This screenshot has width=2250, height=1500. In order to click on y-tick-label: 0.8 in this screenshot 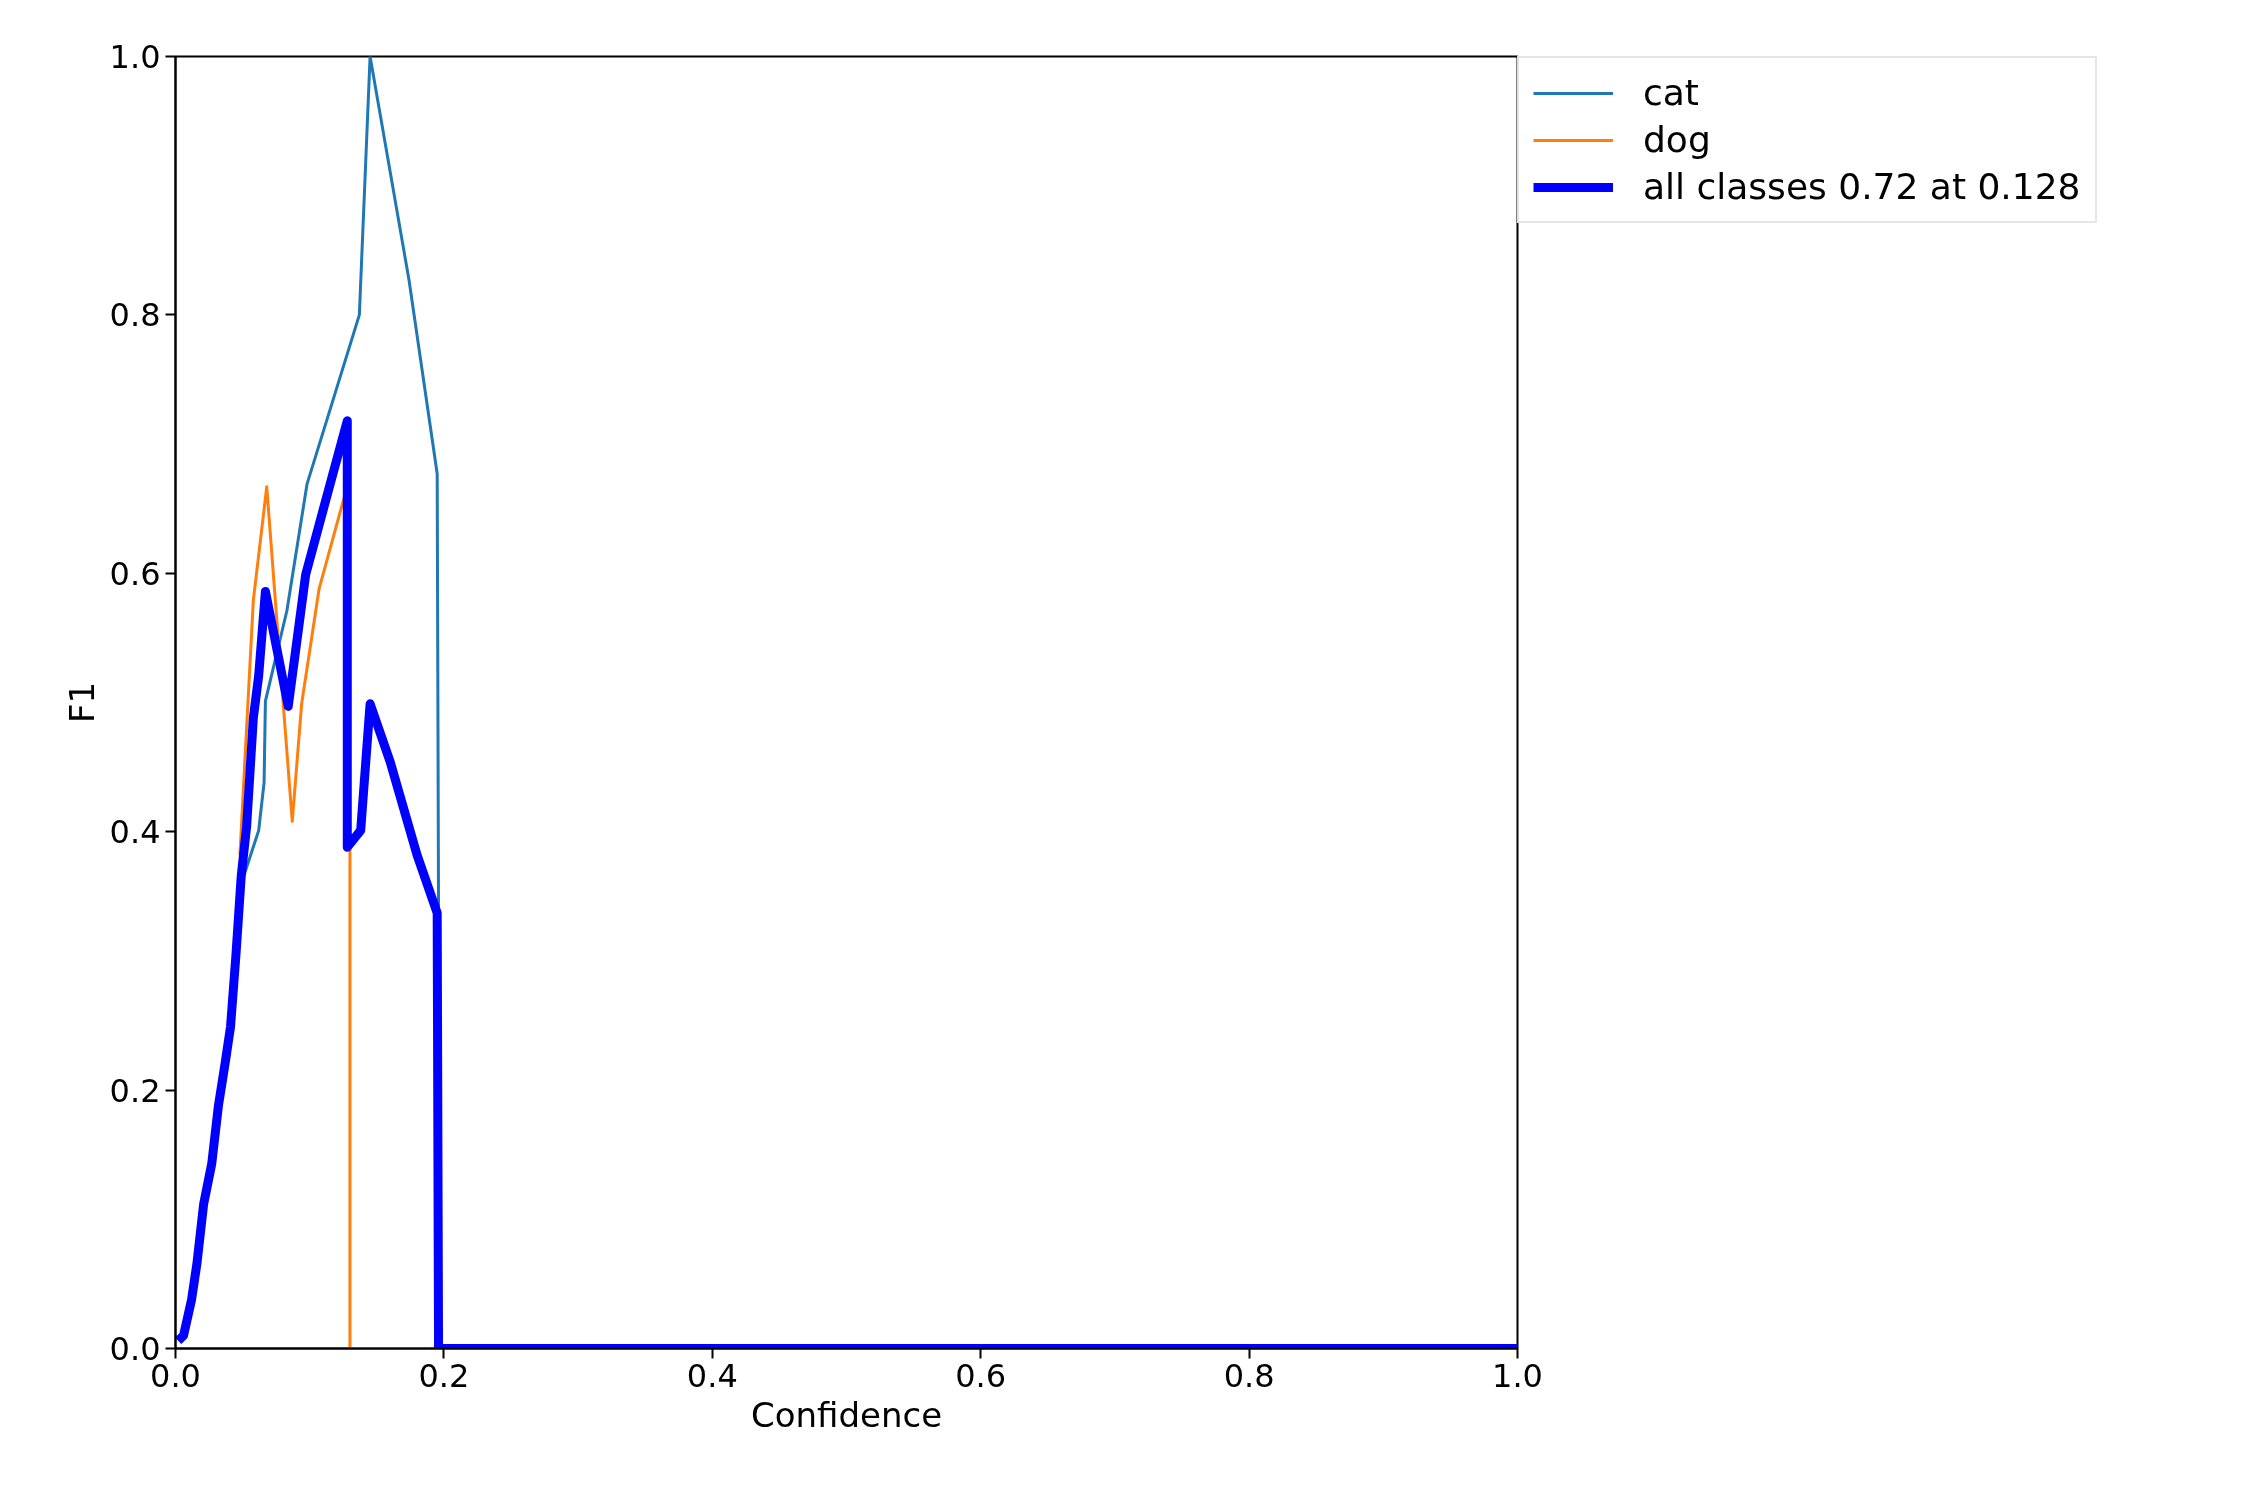, I will do `click(135, 315)`.